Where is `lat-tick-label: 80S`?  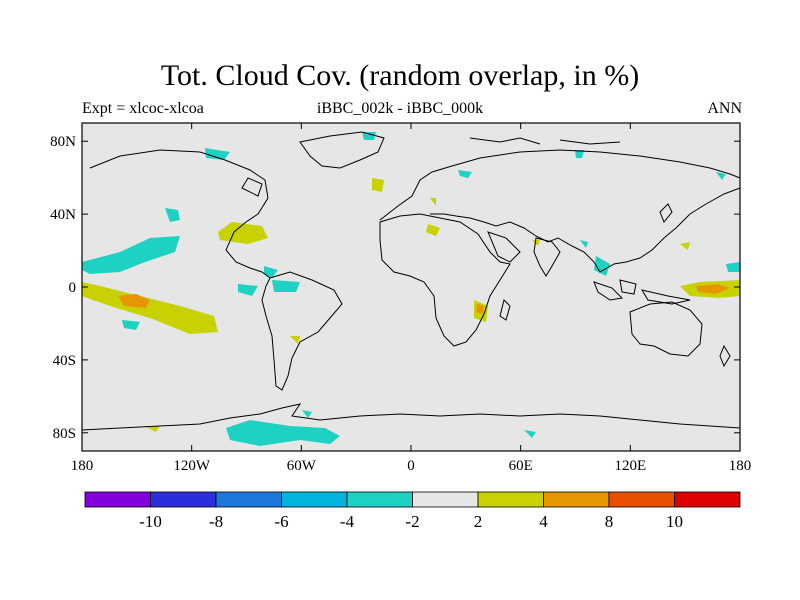 lat-tick-label: 80S is located at coordinates (64, 434).